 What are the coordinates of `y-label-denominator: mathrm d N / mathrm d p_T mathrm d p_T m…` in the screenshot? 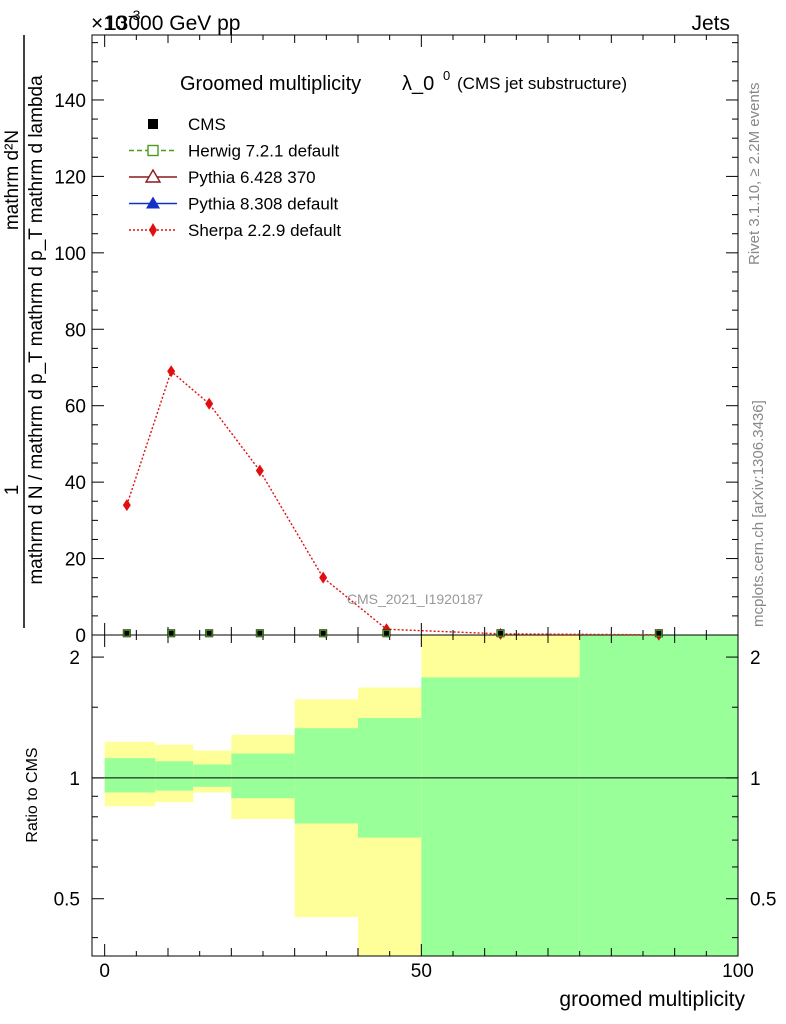 It's located at (36, 330).